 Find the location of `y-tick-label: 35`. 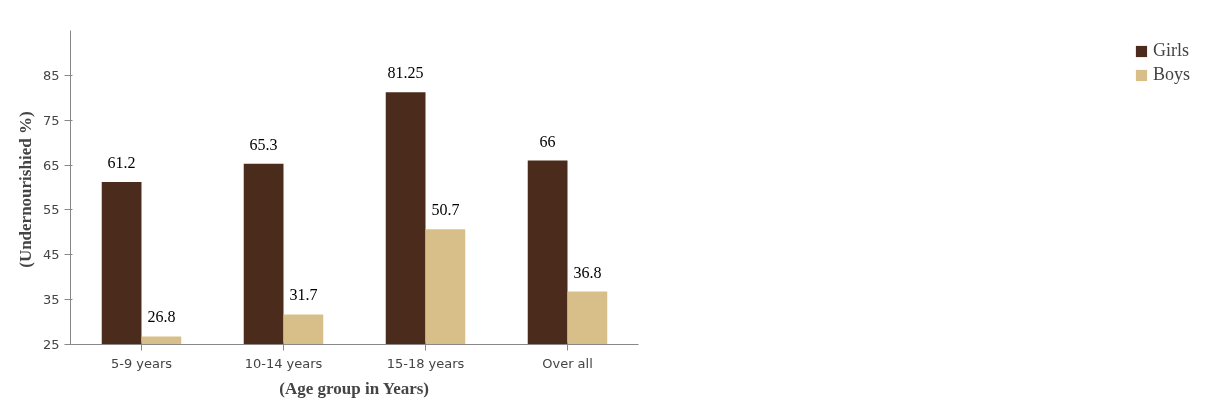

y-tick-label: 35 is located at coordinates (51, 300).